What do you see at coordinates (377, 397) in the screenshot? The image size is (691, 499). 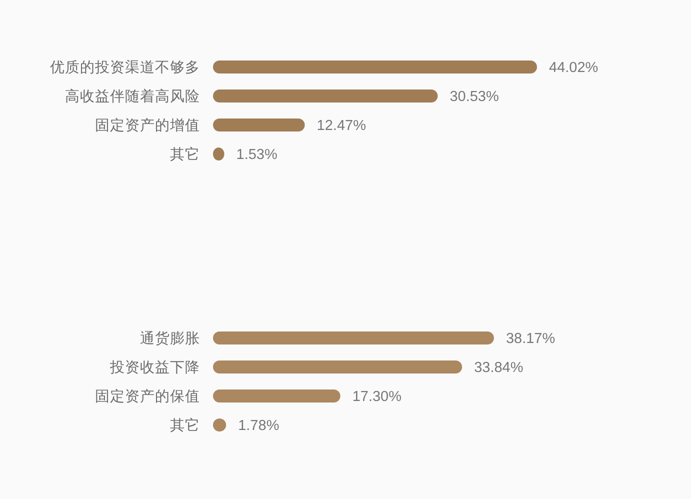 I see `data-label: 17.30%` at bounding box center [377, 397].